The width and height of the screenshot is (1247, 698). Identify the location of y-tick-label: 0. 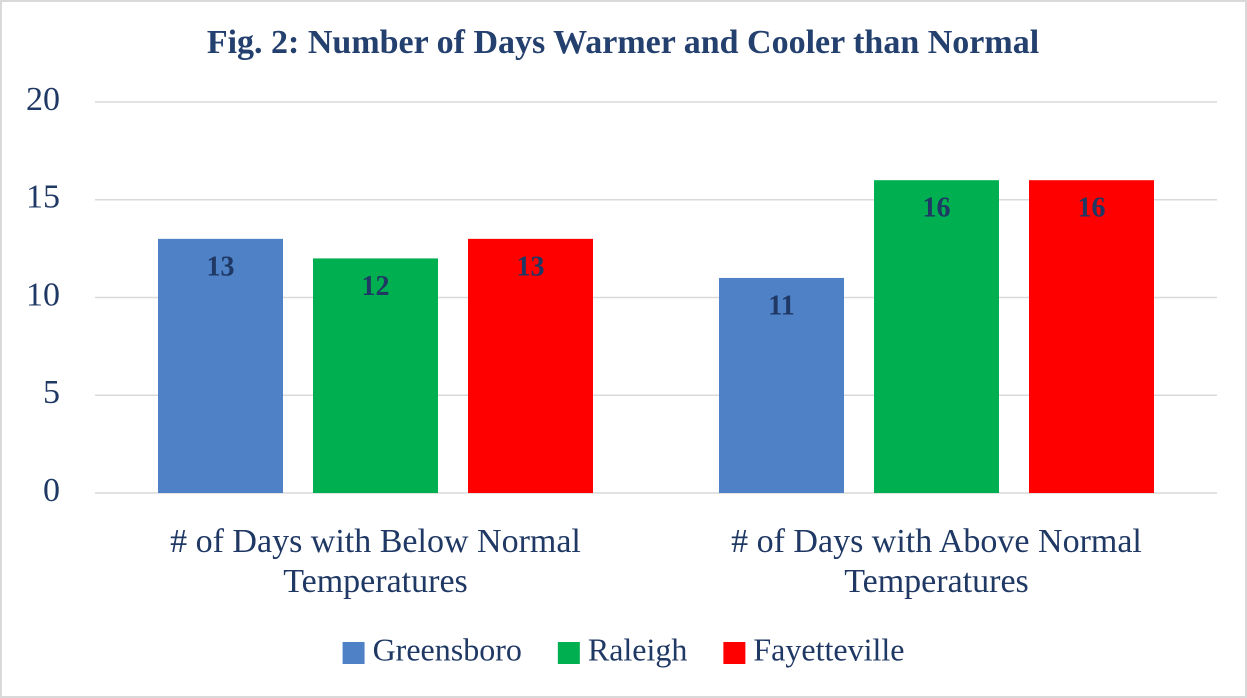
(51, 490).